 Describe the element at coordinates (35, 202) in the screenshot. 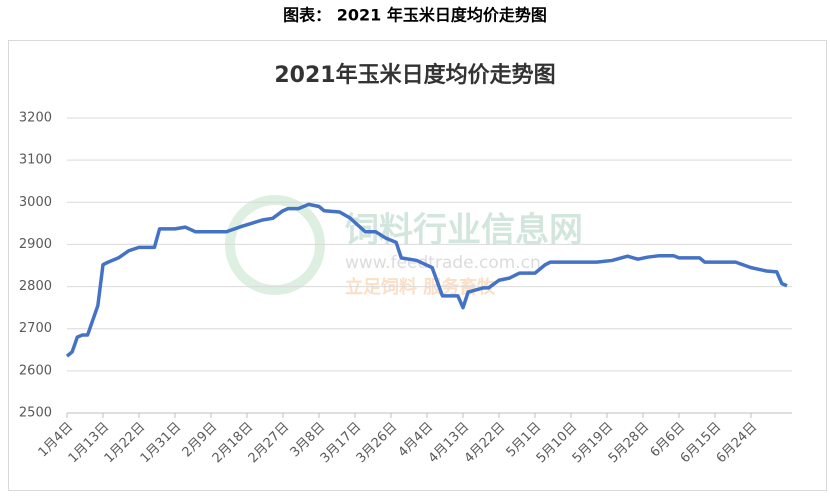

I see `y-tick-label: 3000` at that location.